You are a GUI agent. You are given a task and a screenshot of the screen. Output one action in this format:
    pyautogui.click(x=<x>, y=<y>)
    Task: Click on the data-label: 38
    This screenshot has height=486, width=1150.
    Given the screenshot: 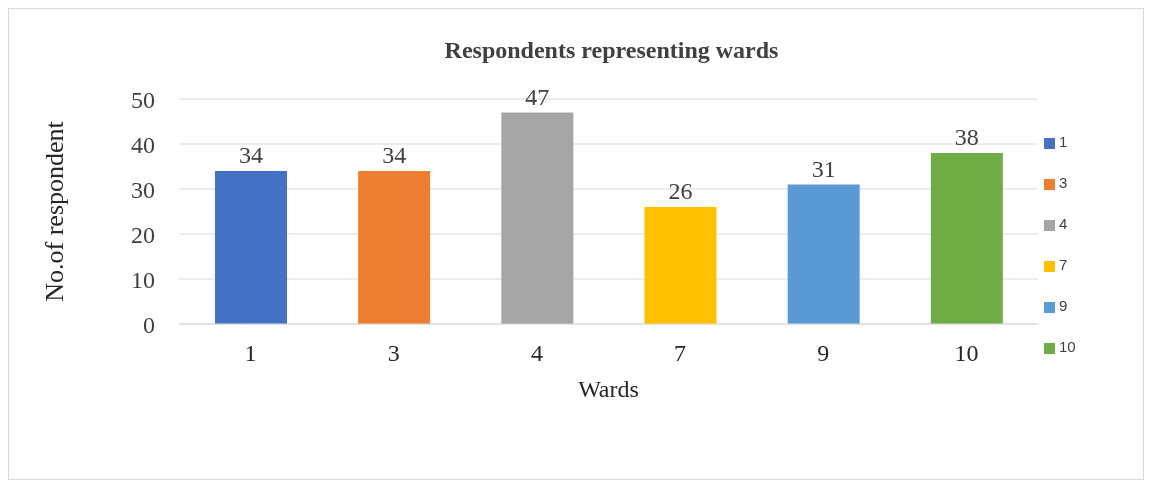 What is the action you would take?
    pyautogui.click(x=966, y=137)
    